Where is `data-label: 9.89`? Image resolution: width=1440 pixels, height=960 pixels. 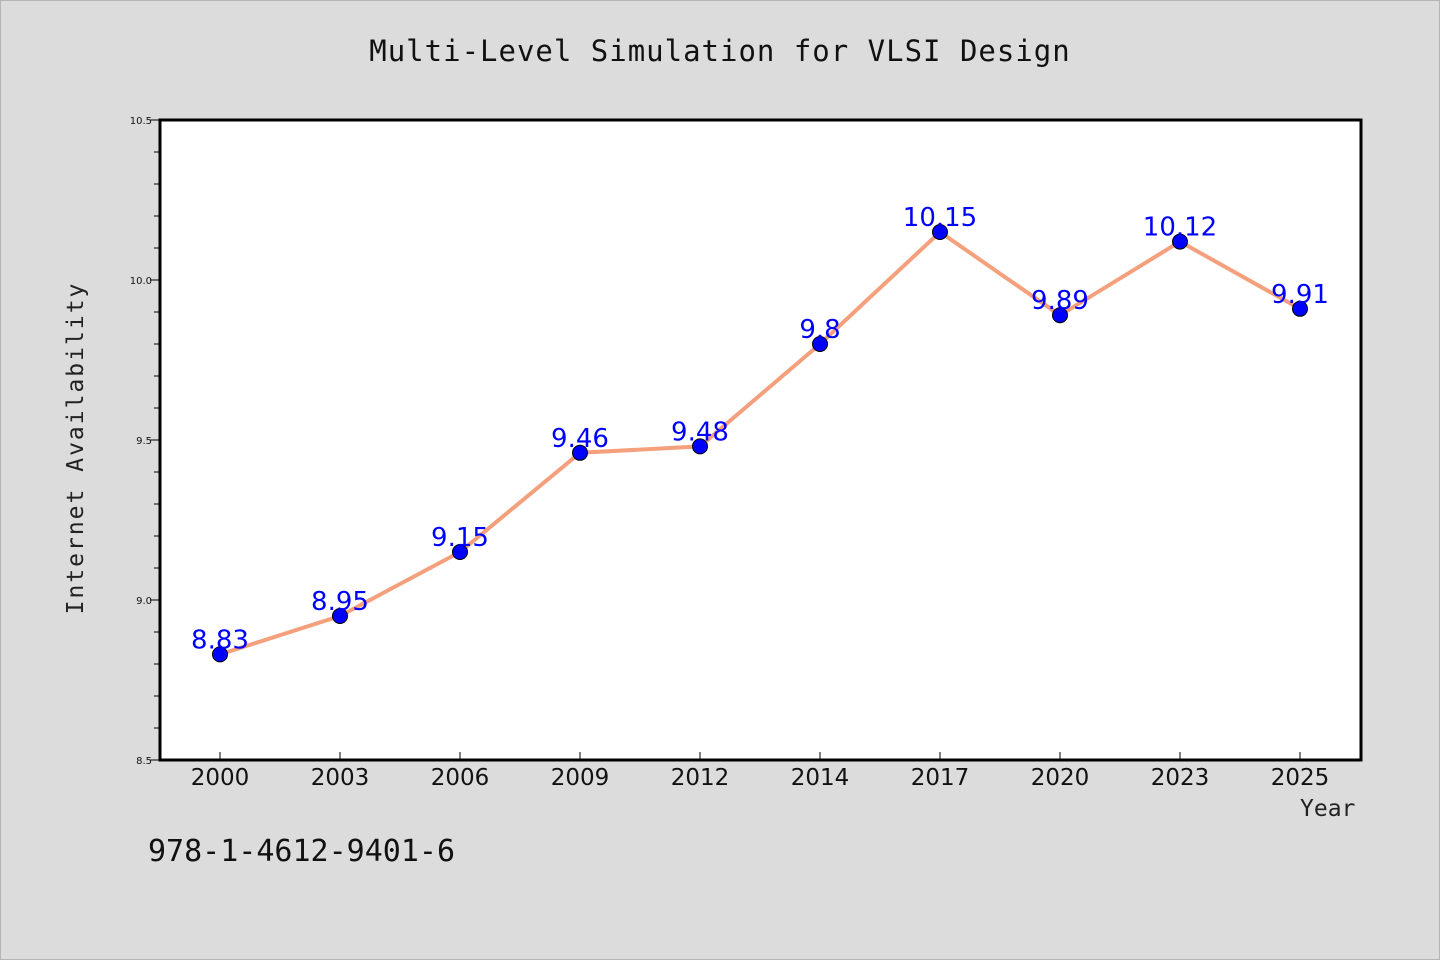
data-label: 9.89 is located at coordinates (1060, 301).